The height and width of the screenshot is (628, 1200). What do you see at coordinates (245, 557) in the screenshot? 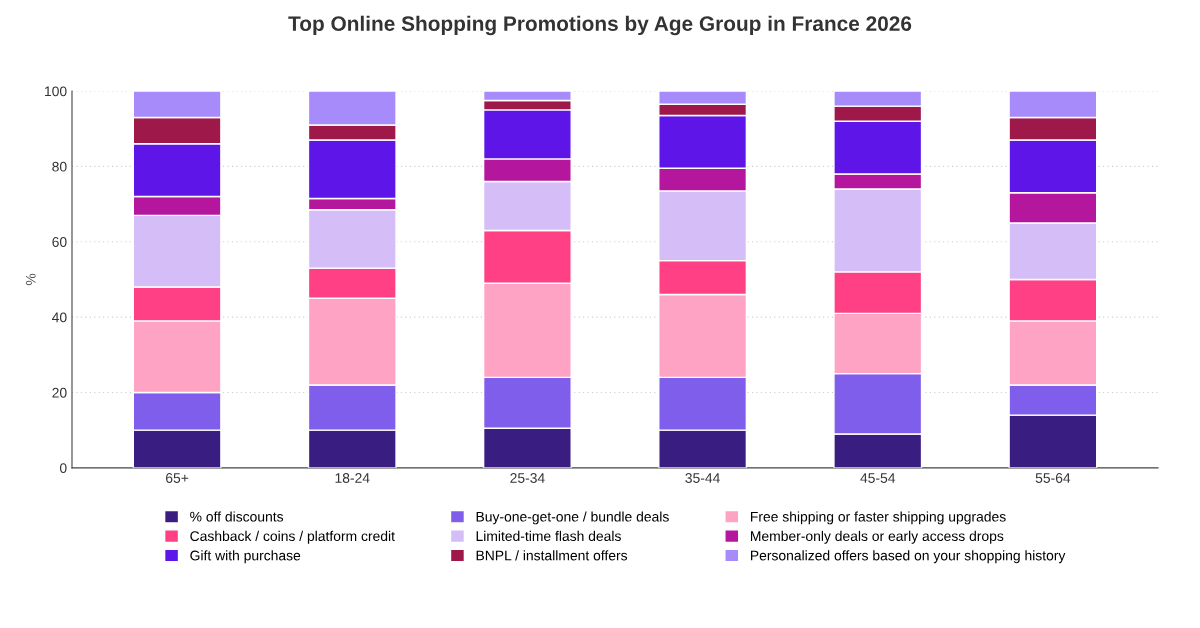
I see `legend-label: Gift with purchase` at bounding box center [245, 557].